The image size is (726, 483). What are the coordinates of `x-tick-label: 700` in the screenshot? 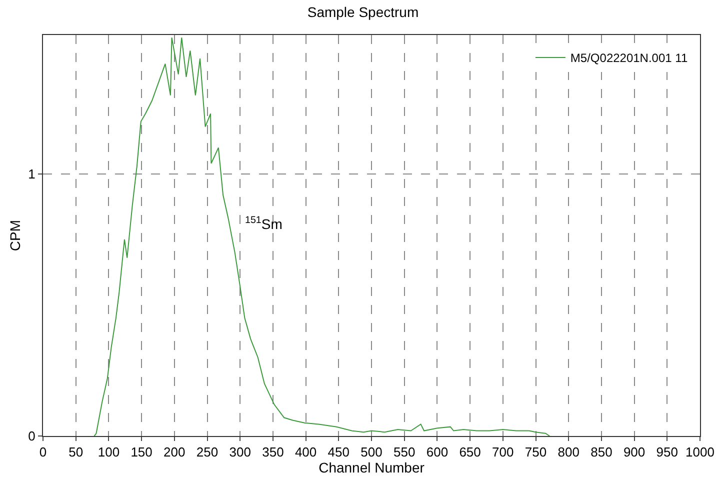 It's located at (503, 452).